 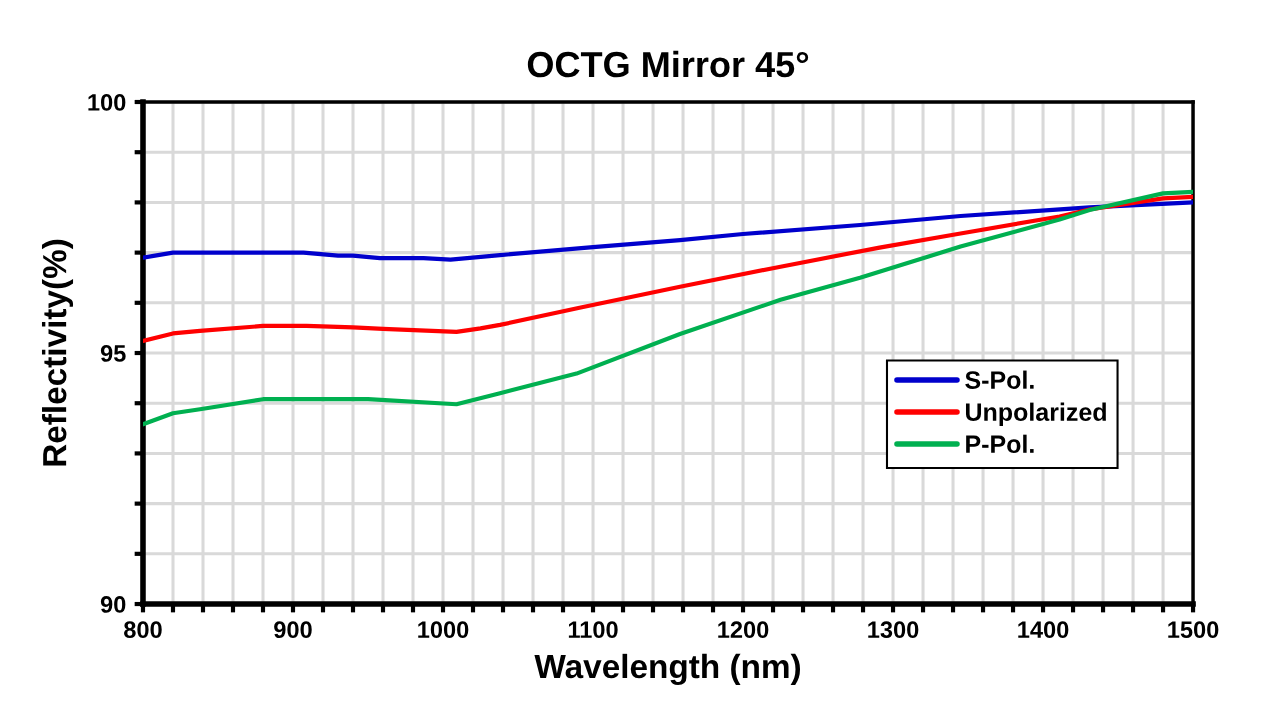 What do you see at coordinates (113, 604) in the screenshot?
I see `y-tick-label: 90` at bounding box center [113, 604].